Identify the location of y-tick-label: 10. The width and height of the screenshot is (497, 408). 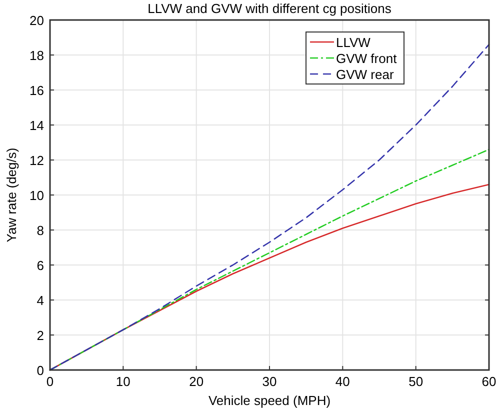
(37, 195).